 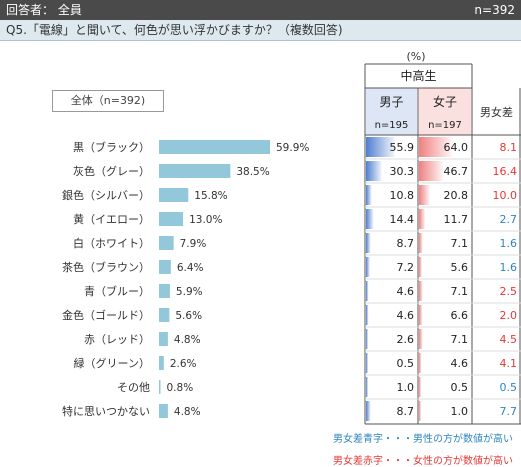 I want to click on category-label: 銀色（シルバー）, so click(x=106, y=195).